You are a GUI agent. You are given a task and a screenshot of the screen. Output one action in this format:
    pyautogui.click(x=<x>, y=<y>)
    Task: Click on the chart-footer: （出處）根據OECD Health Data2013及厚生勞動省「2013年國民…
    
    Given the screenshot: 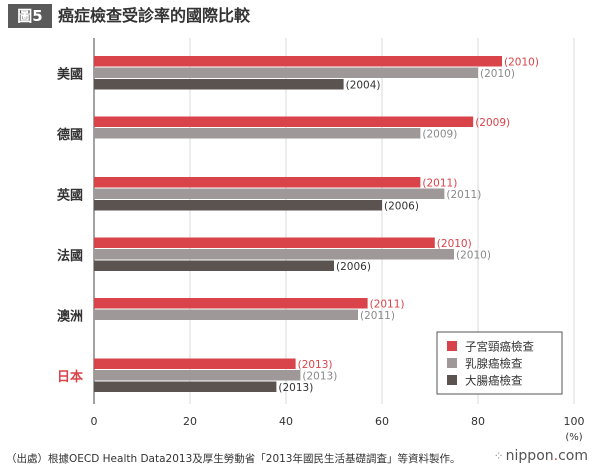 What is the action you would take?
    pyautogui.click(x=300, y=459)
    